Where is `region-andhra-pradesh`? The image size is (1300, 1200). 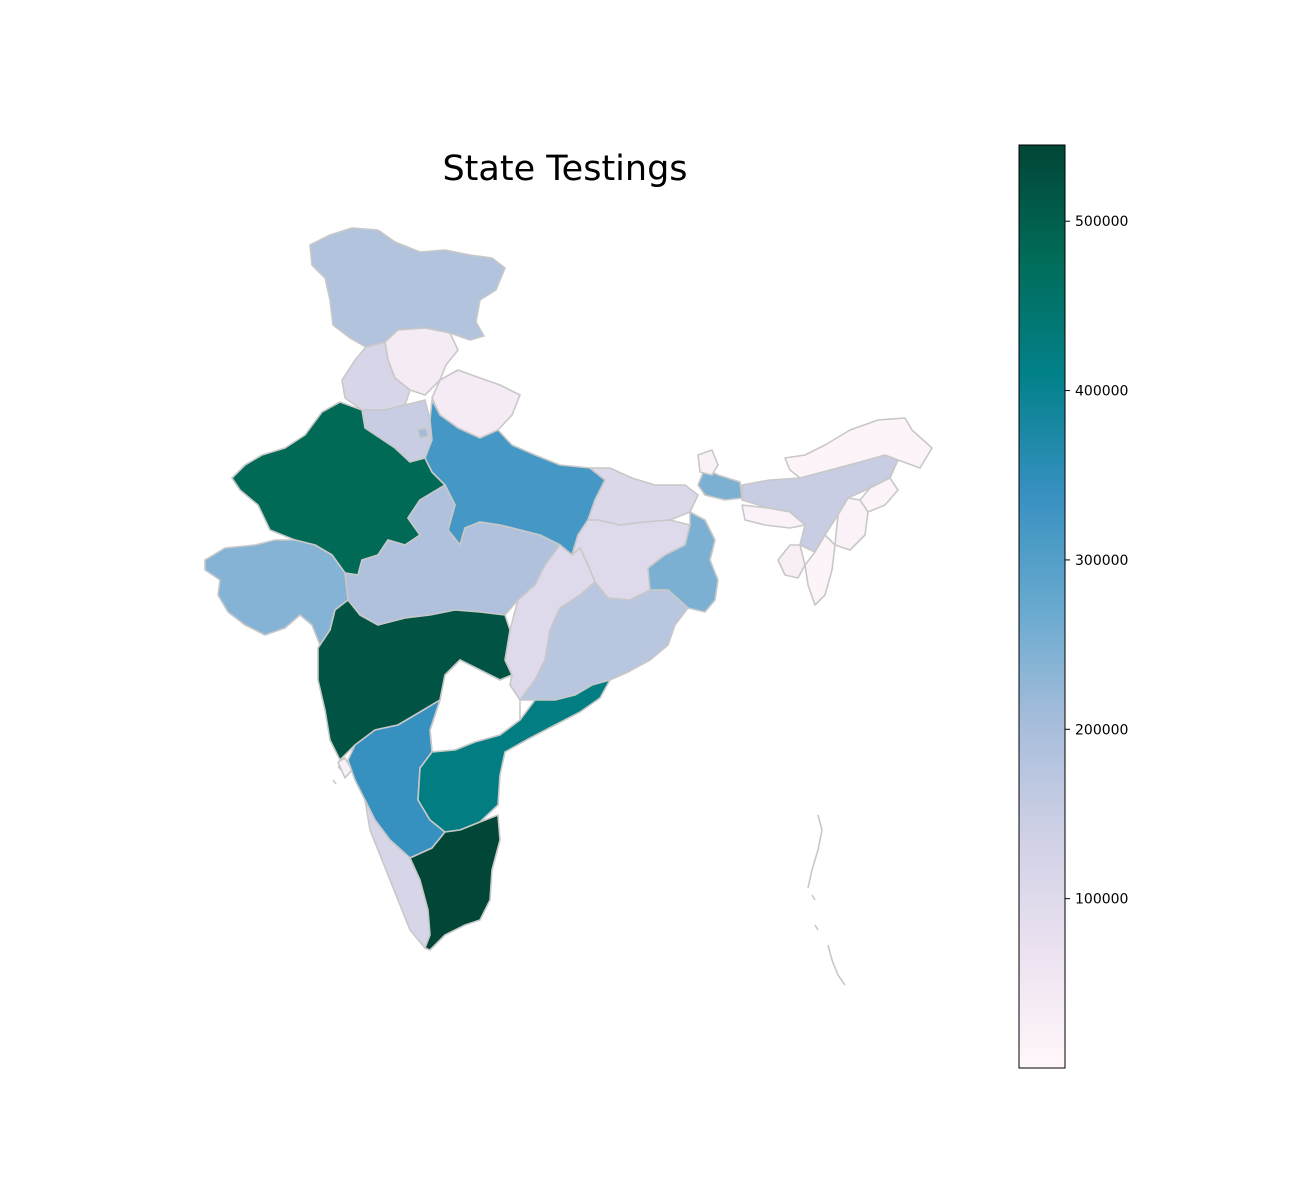 region-andhra-pradesh is located at coordinates (514, 756).